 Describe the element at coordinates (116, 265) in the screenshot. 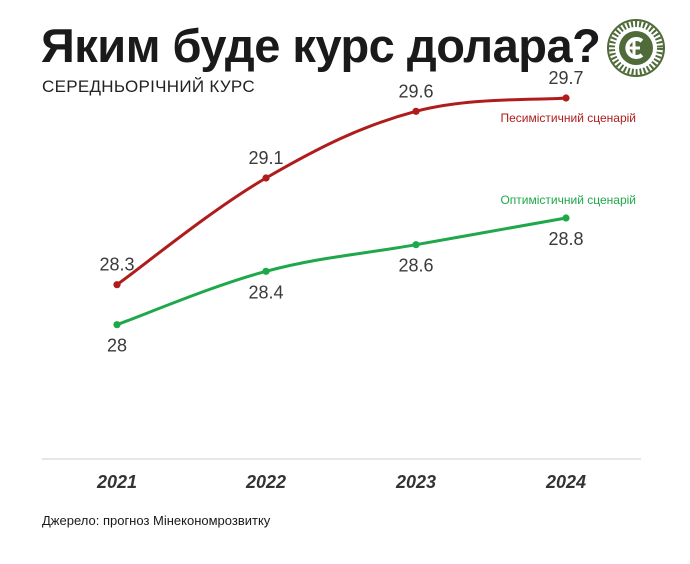

I see `data-label-pessimistic-2021: 28.3` at that location.